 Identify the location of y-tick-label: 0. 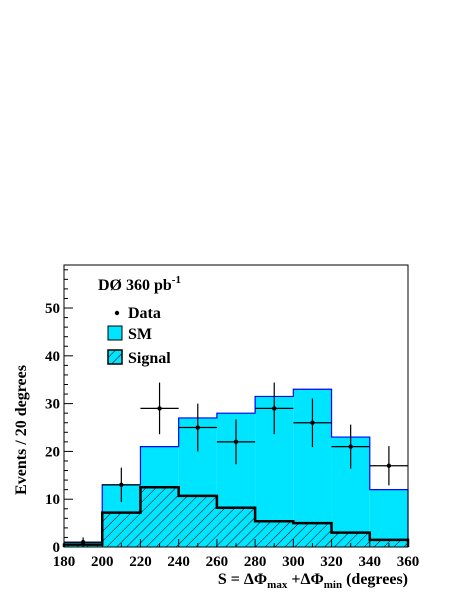
(57, 548).